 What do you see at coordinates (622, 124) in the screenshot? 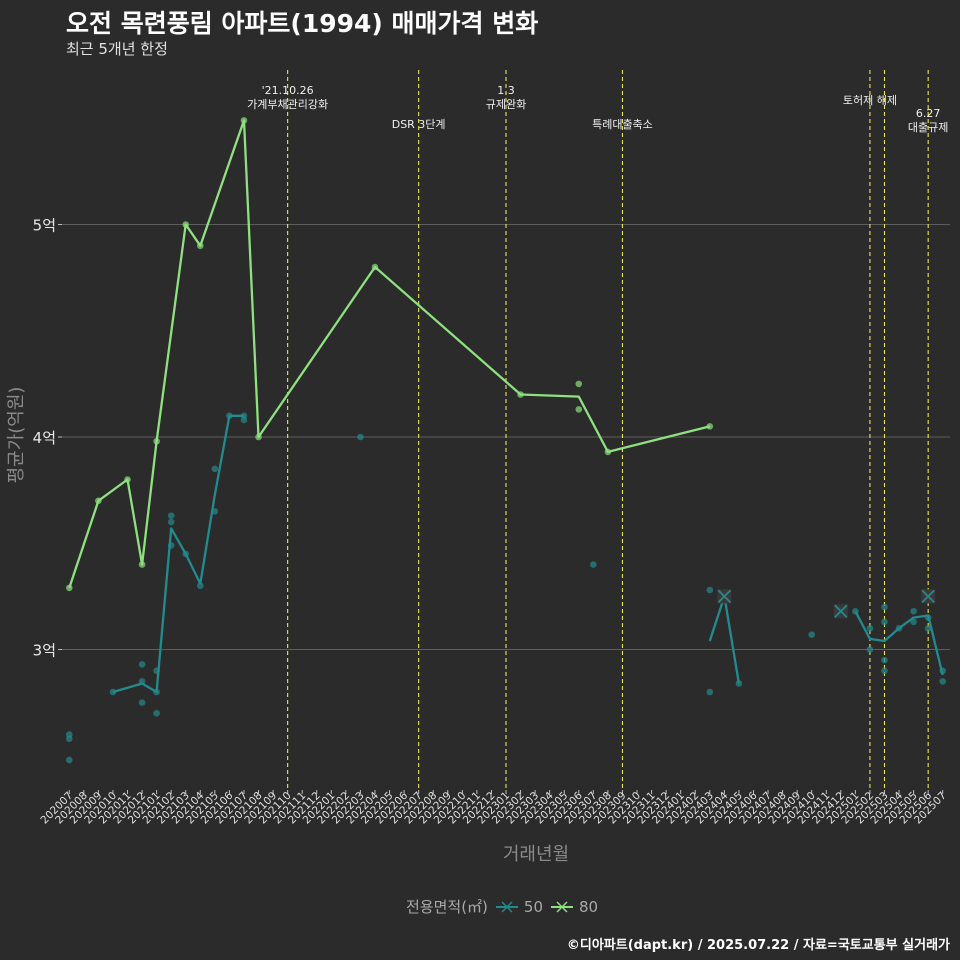
I see `event-label: 특례대출축소` at bounding box center [622, 124].